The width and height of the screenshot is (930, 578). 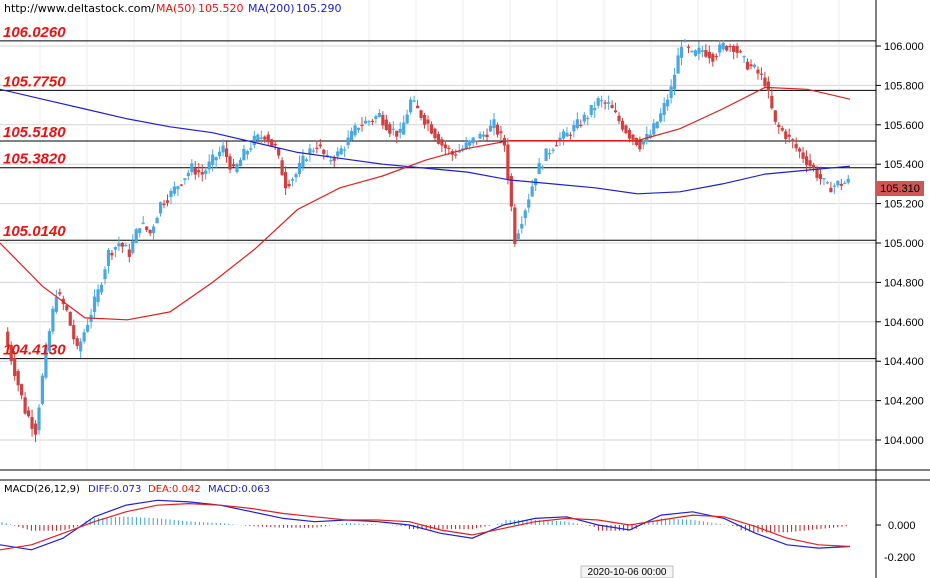 What do you see at coordinates (34, 81) in the screenshot?
I see `level-label: 105.7750` at bounding box center [34, 81].